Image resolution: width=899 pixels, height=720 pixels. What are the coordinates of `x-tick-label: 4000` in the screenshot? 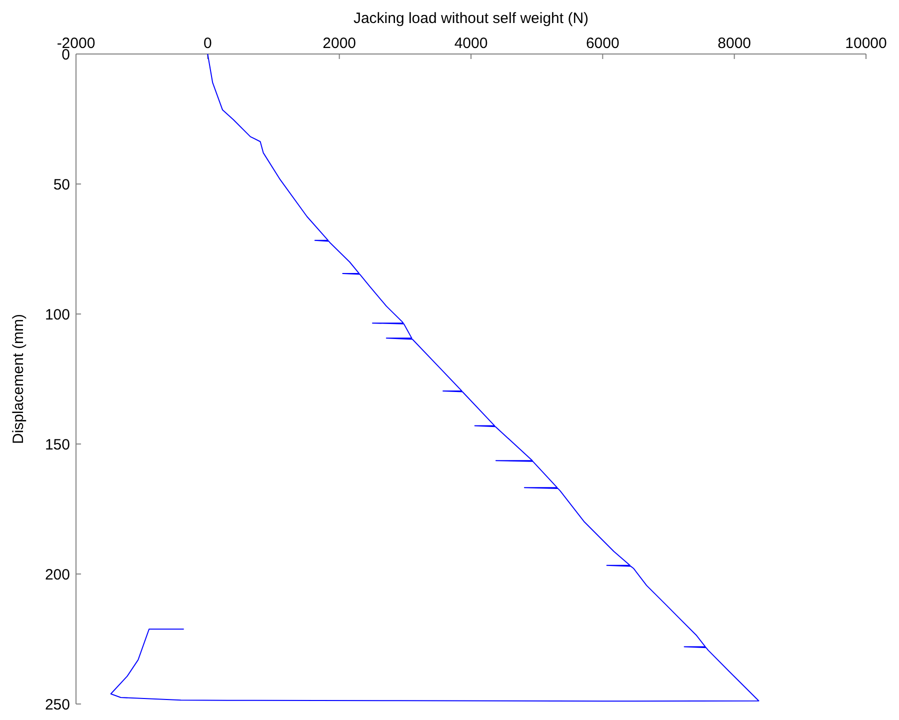 It's located at (471, 43).